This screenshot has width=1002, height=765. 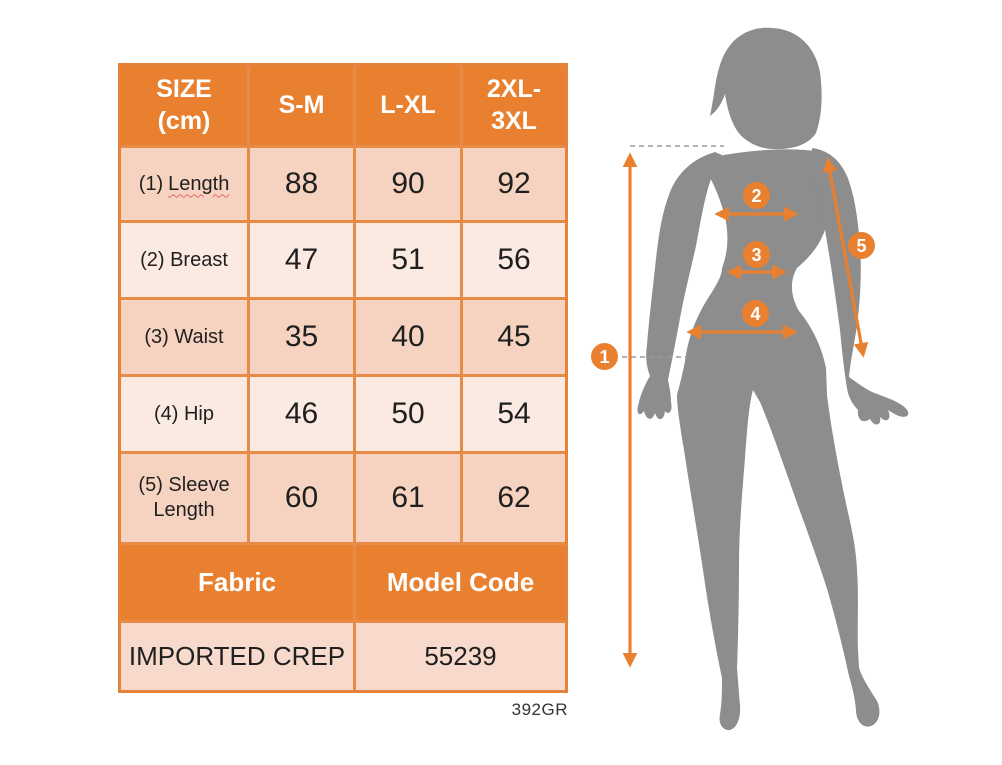 I want to click on value-sleeve-lxl: 61, so click(x=408, y=498).